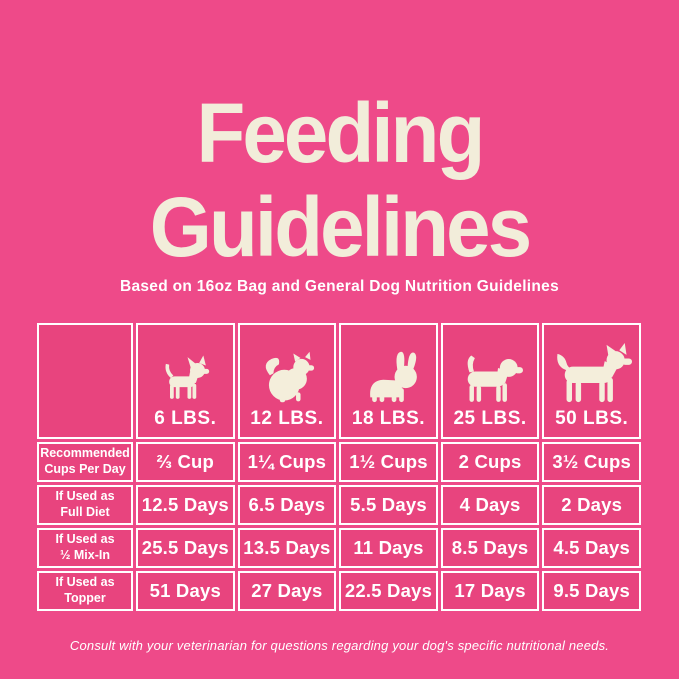 The height and width of the screenshot is (679, 679). I want to click on weight-label: 50 LBS., so click(592, 418).